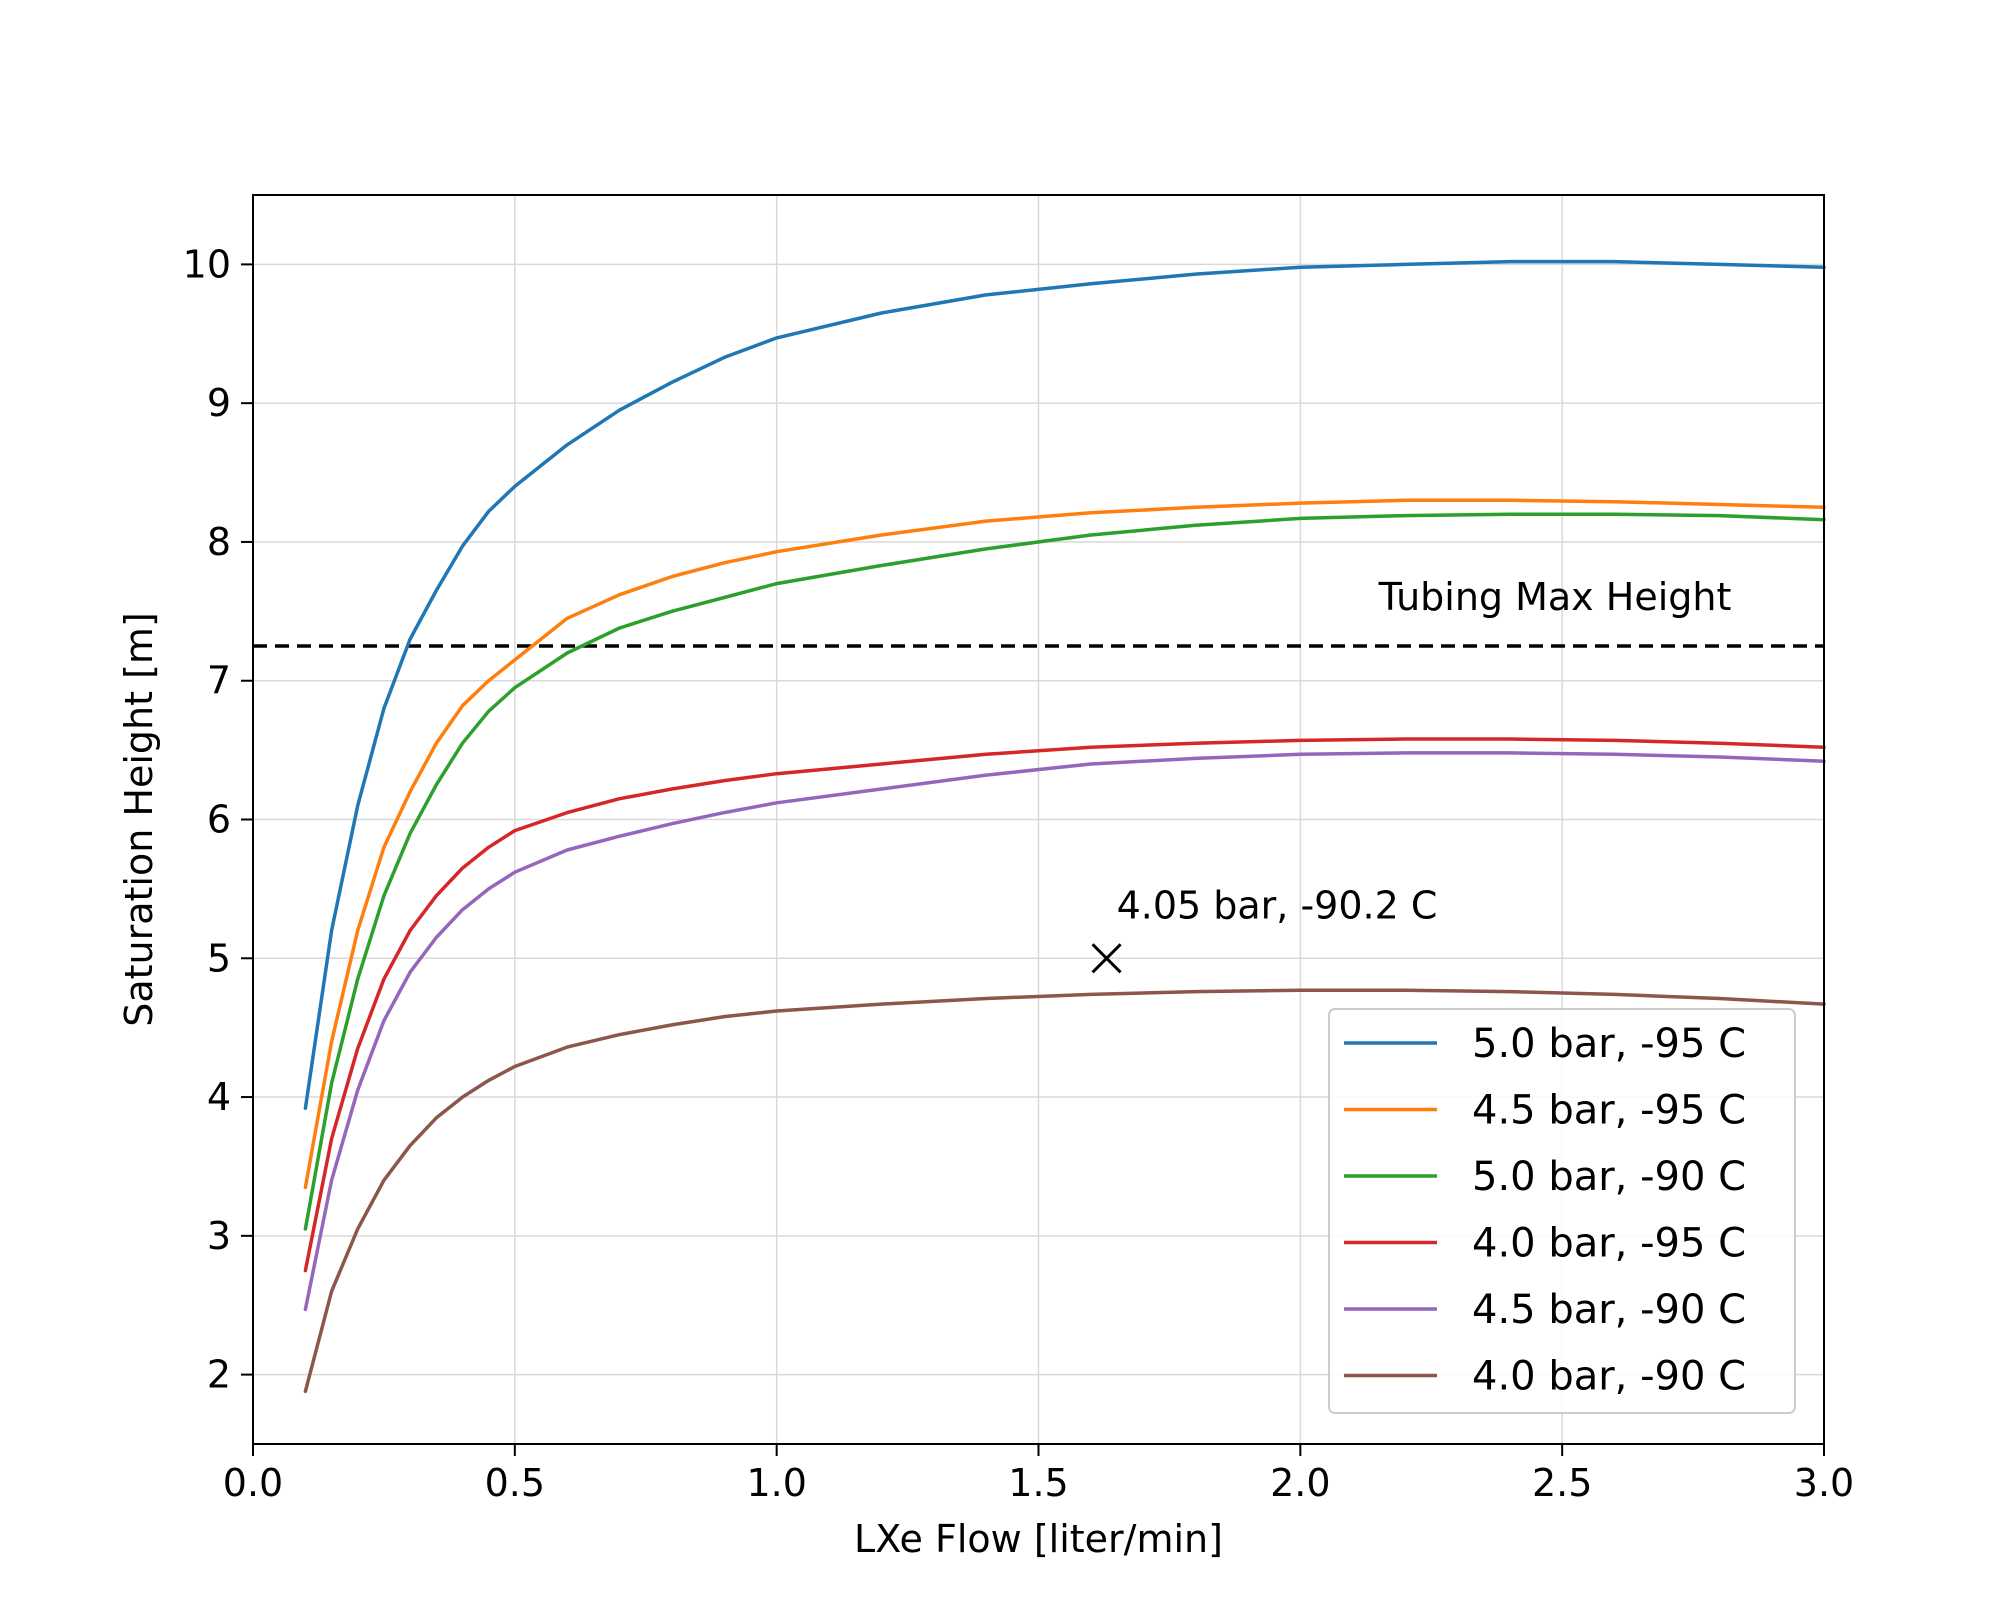 The width and height of the screenshot is (2000, 1604). I want to click on reference-line-label: Tubing Max Height, so click(1555, 597).